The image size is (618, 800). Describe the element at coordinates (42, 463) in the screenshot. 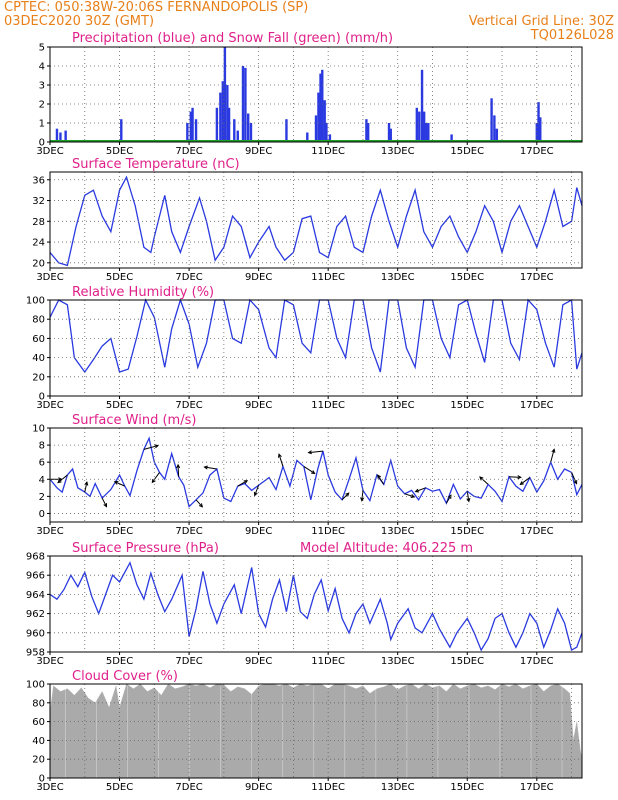

I see `y-tick-label: 6` at that location.